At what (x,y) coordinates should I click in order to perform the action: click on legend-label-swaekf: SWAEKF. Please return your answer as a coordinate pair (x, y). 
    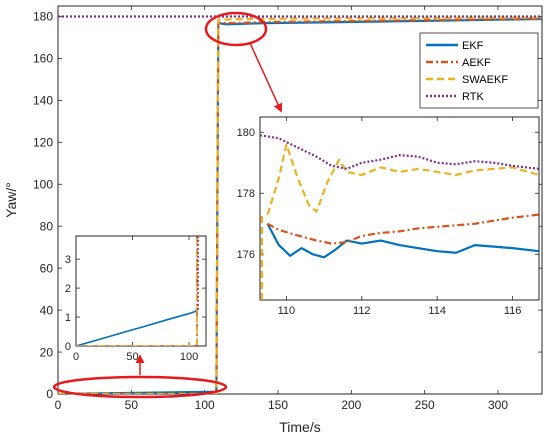
    Looking at the image, I should click on (485, 80).